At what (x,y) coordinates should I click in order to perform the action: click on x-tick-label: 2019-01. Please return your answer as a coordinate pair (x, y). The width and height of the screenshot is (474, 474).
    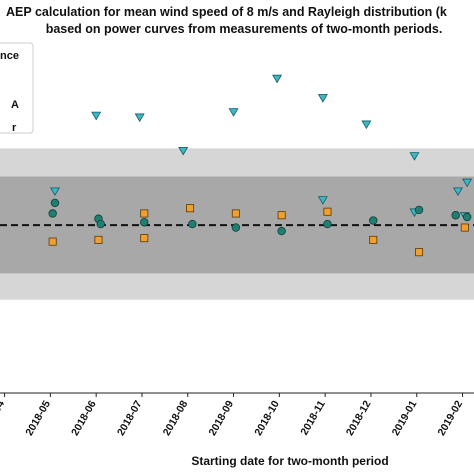
    Looking at the image, I should click on (405, 418).